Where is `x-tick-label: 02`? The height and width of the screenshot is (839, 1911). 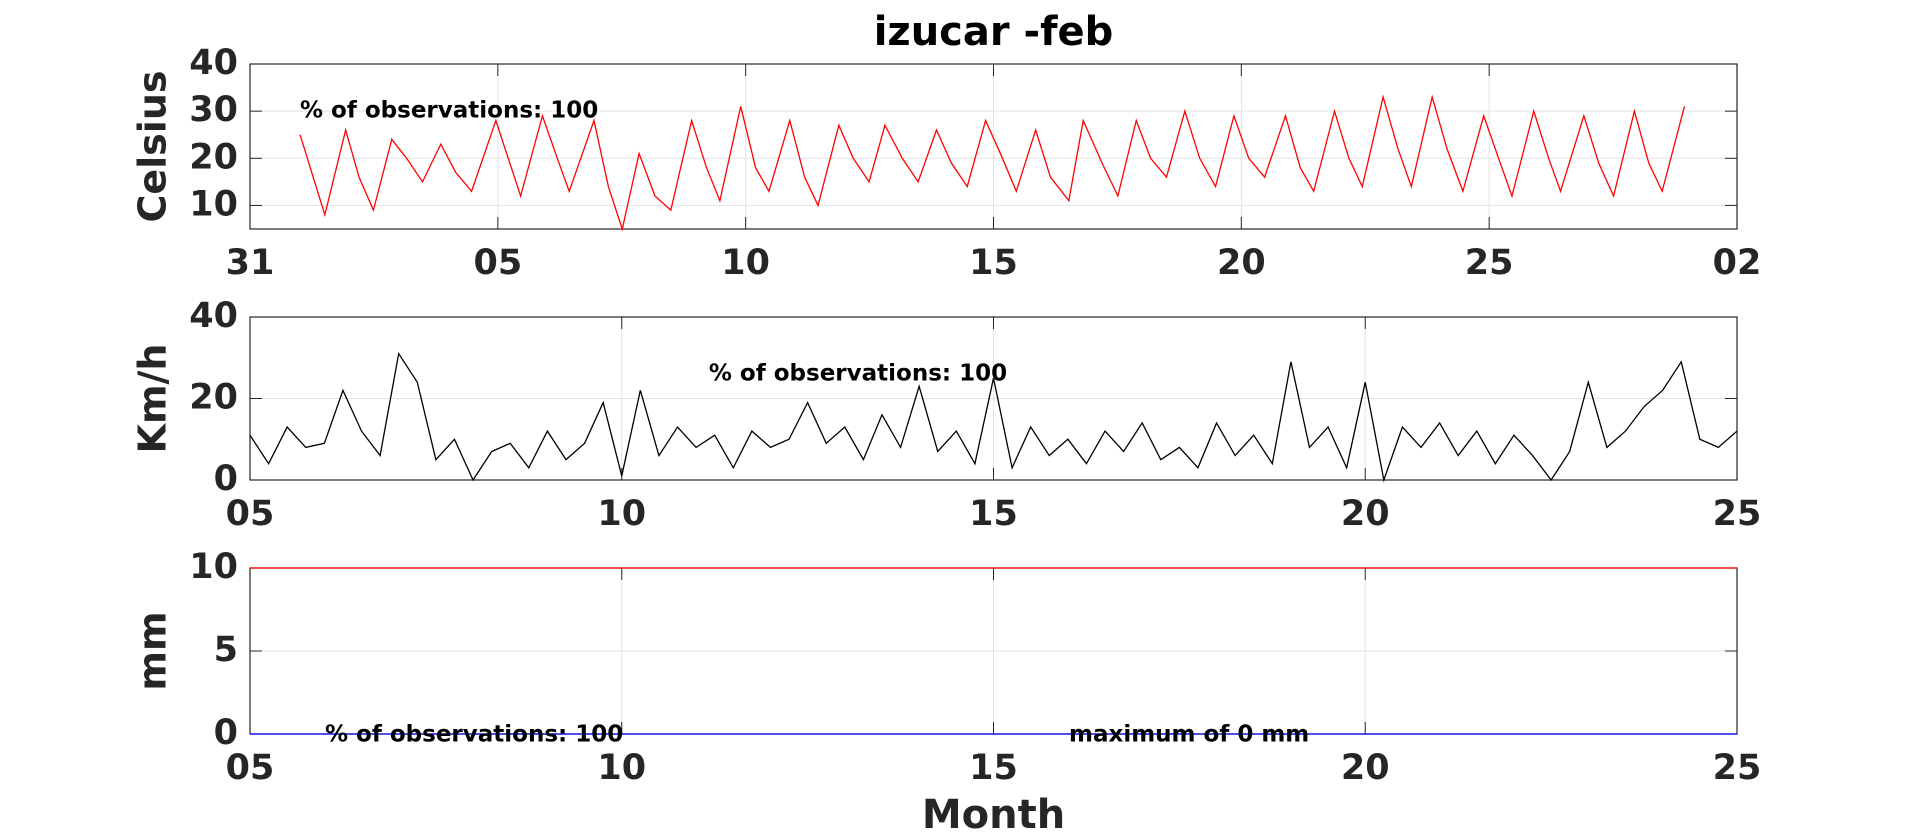 x-tick-label: 02 is located at coordinates (1737, 263).